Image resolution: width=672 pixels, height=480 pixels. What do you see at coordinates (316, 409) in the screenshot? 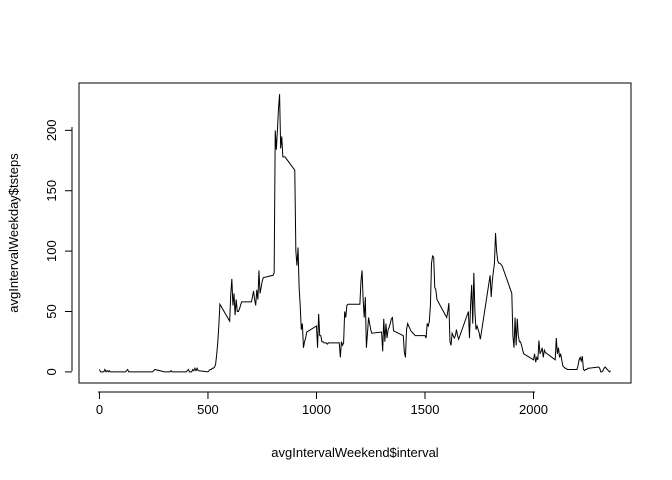
I see `x-tick-label: 1000` at bounding box center [316, 409].